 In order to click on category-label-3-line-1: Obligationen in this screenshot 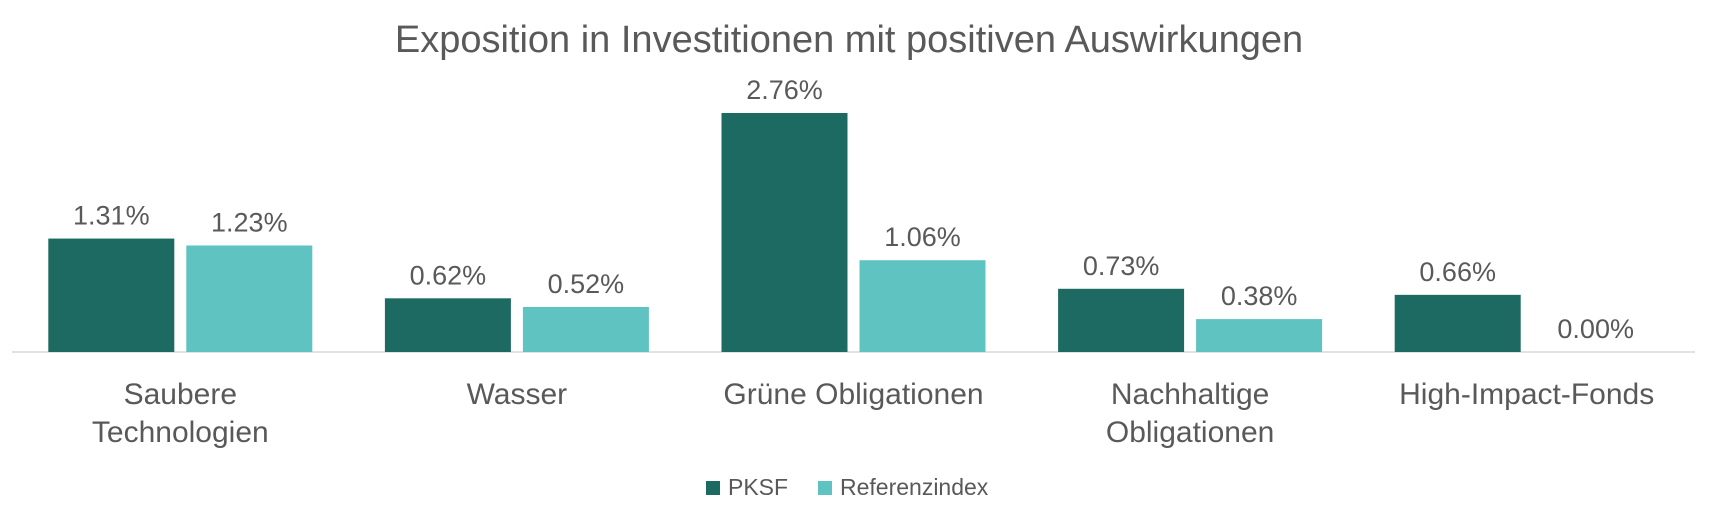, I will do `click(1190, 432)`.